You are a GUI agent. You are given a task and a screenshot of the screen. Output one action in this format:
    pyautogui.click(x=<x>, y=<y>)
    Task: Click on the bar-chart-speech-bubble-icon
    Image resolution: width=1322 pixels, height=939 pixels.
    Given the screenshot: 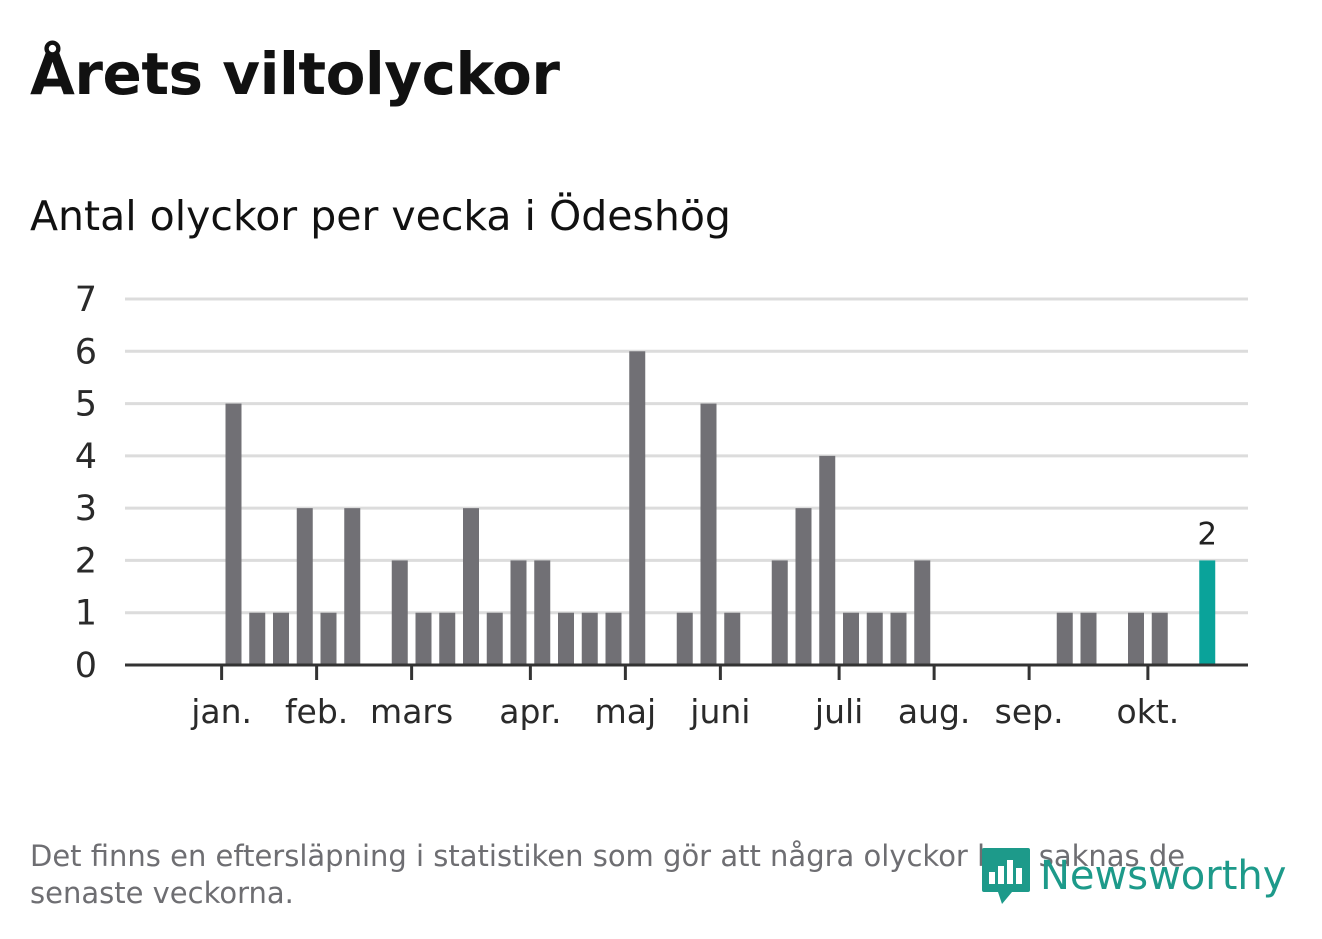 What is the action you would take?
    pyautogui.click(x=1006, y=876)
    